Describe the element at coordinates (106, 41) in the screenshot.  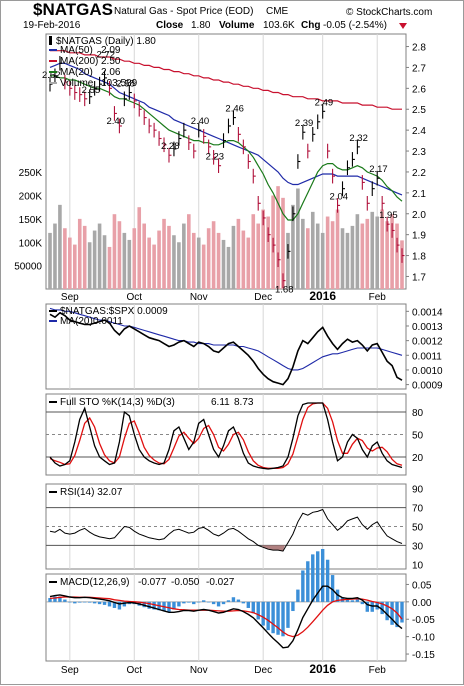
I see `price-panel-title: $NATGAS (Daily) 1.80` at that location.